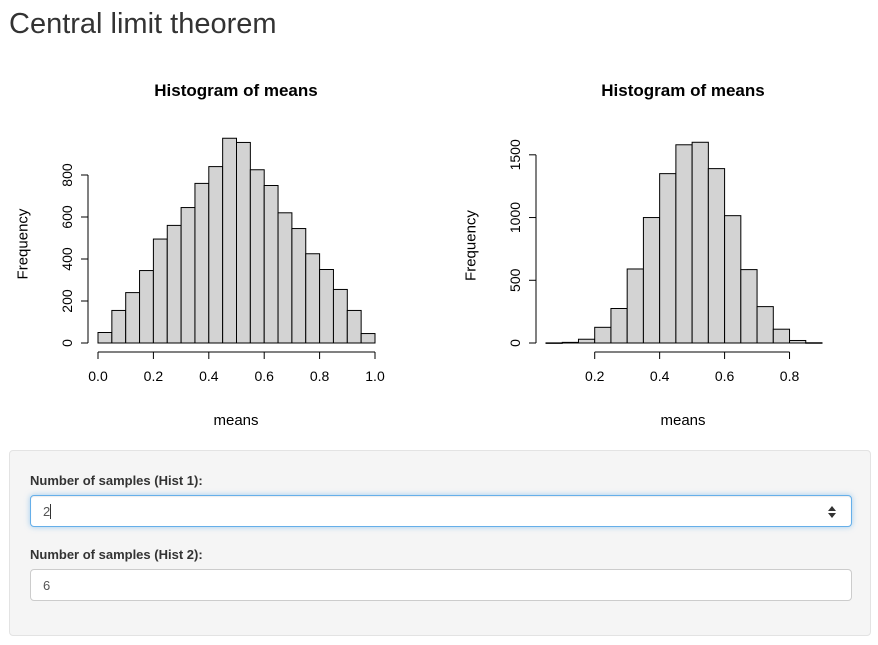  Describe the element at coordinates (98, 376) in the screenshot. I see `x-tick-label: 0.0` at that location.